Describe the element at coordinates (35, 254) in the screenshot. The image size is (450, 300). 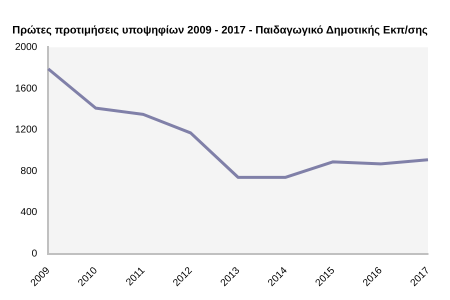
I see `y-tick-label: 0` at that location.